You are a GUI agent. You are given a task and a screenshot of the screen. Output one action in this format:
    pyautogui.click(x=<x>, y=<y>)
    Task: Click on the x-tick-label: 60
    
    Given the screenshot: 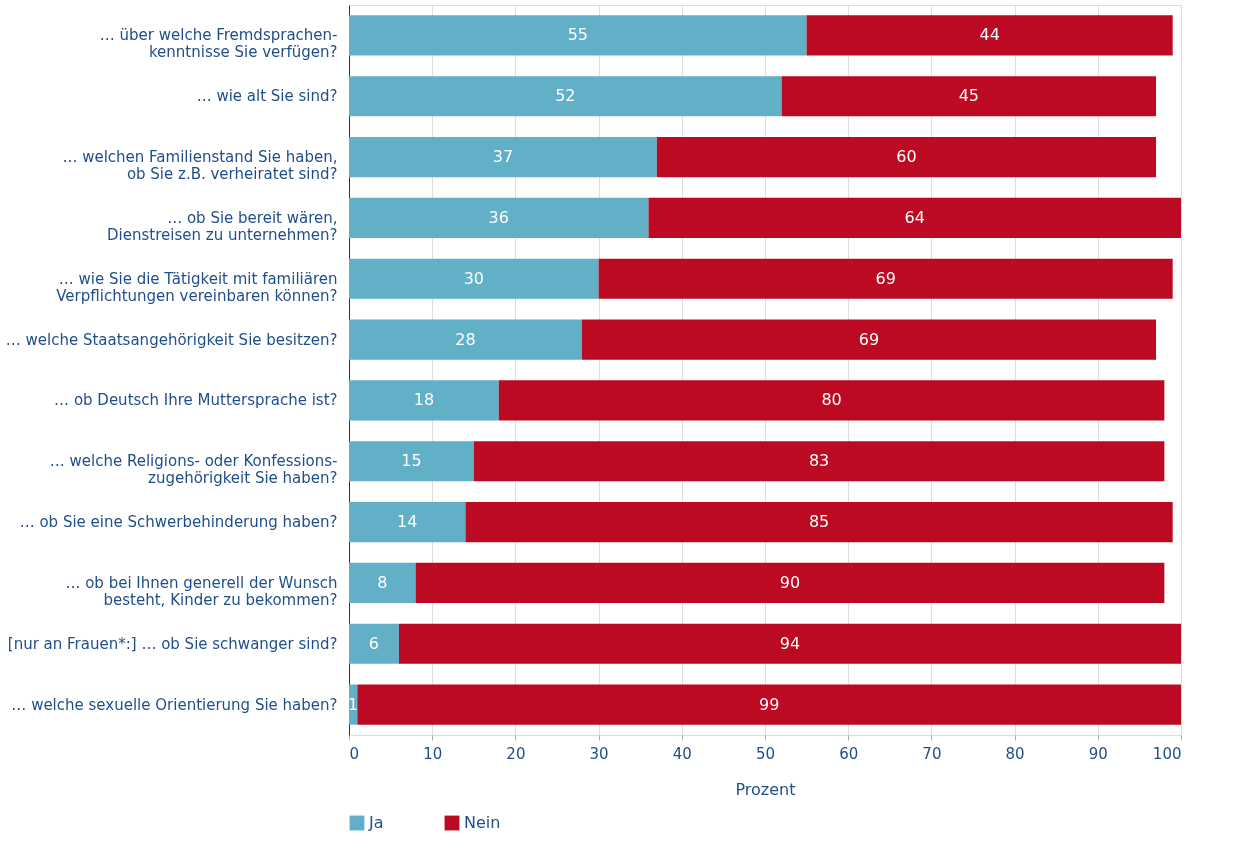 What is the action you would take?
    pyautogui.click(x=849, y=753)
    